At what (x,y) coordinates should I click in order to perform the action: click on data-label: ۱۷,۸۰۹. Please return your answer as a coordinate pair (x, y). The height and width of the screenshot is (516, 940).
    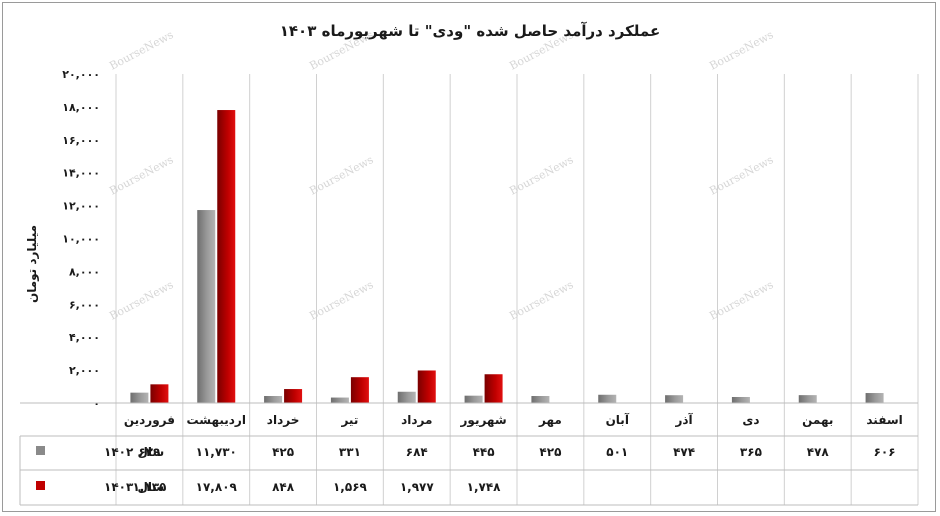
    Looking at the image, I should click on (217, 487).